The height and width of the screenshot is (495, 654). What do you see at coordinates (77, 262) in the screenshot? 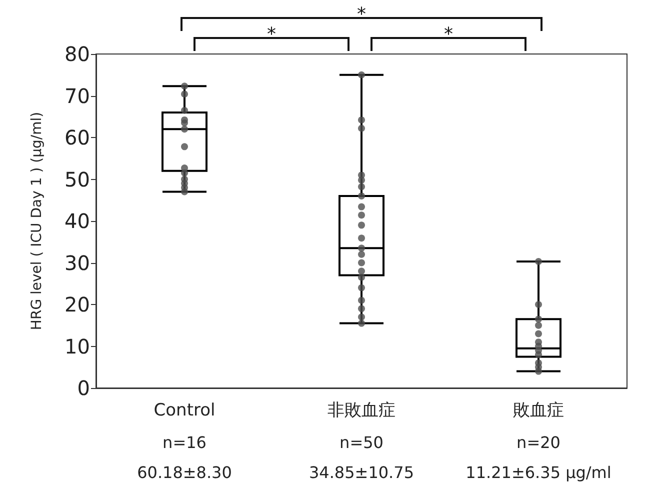
I see `y-tick-label: 30` at bounding box center [77, 262].